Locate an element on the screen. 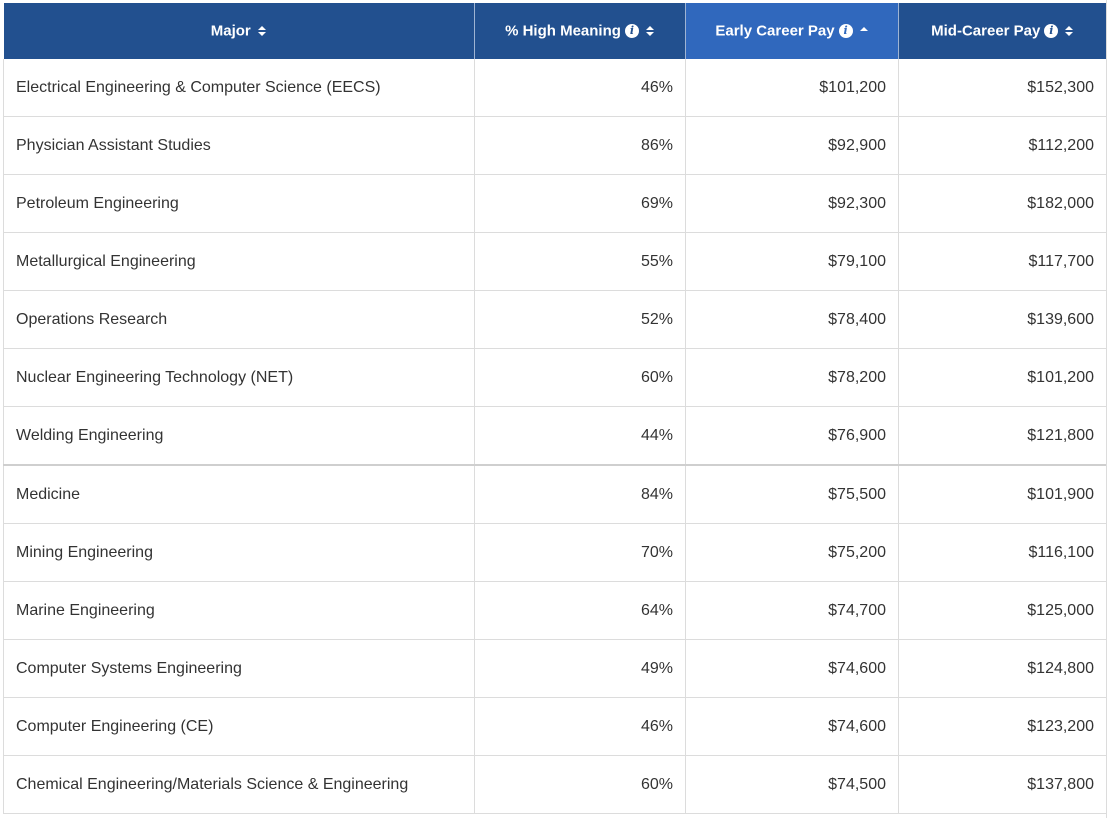 The image size is (1108, 818). cell-early-career-pay: $92,900 is located at coordinates (792, 145).